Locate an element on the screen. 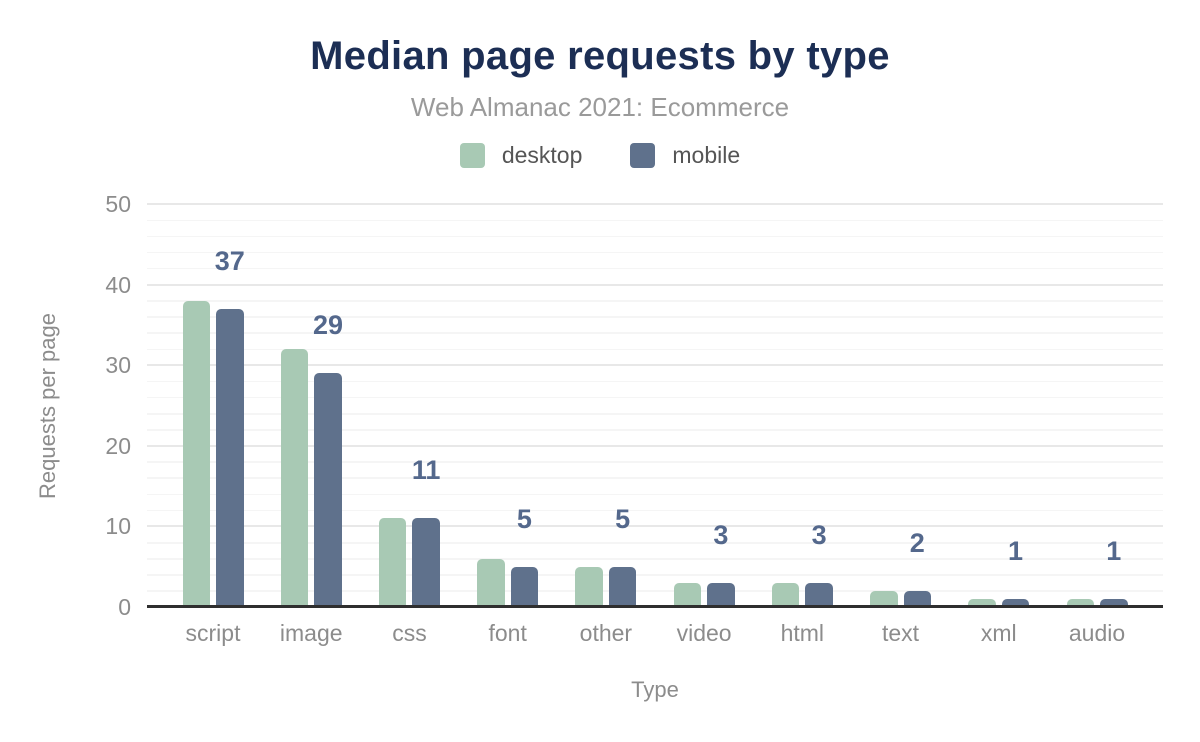 This screenshot has width=1200, height=742. legend-item-mobile: mobile is located at coordinates (685, 155).